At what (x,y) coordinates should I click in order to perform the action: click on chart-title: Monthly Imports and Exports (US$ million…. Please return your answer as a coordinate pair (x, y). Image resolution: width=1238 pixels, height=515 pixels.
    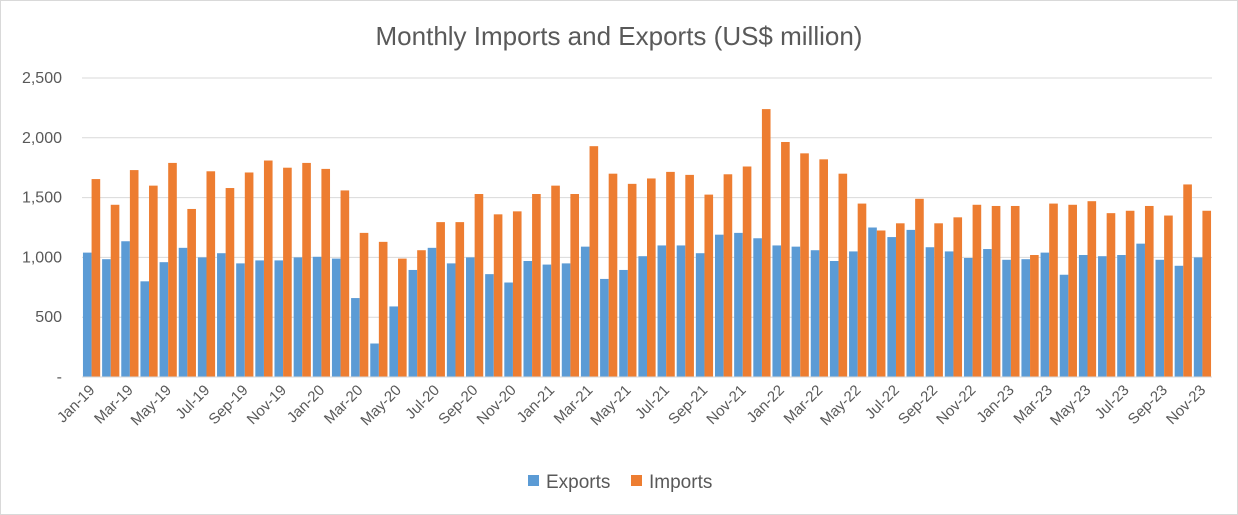
    Looking at the image, I should click on (619, 36).